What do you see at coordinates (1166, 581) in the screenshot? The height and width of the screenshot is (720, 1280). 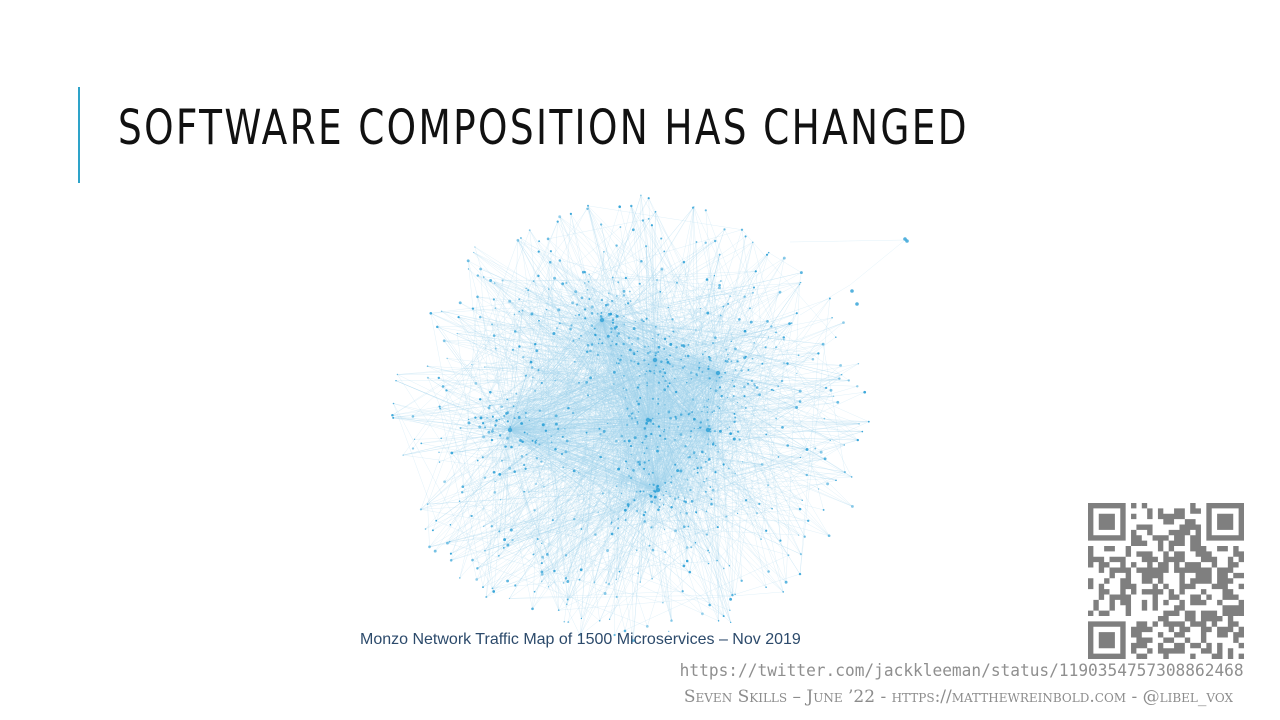 I see `qr-code-icon` at bounding box center [1166, 581].